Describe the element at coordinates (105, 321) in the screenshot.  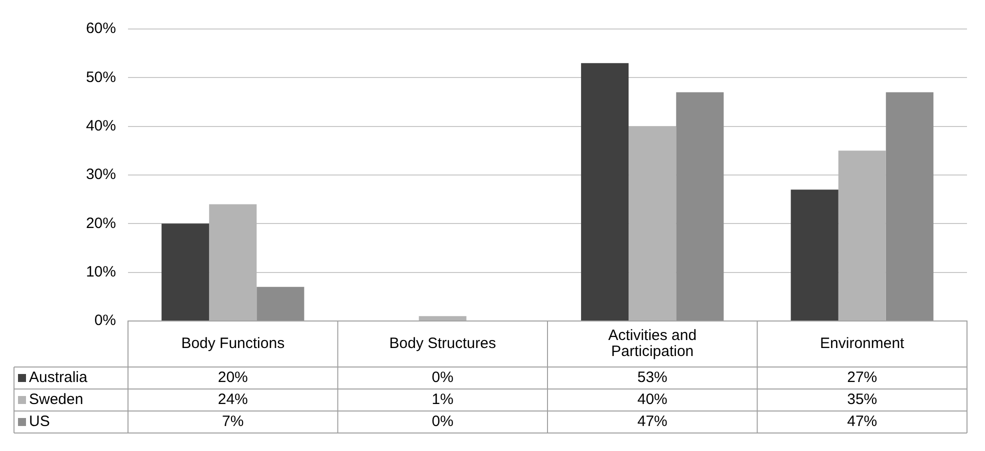
I see `y-tick-label: 0%` at that location.